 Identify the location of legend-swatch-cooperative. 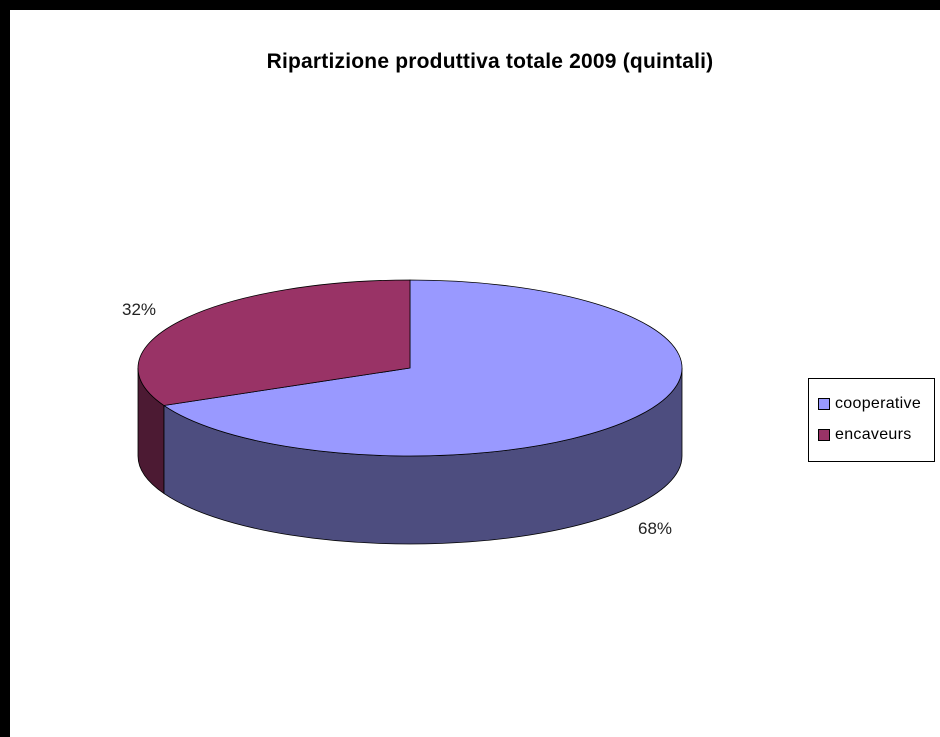
(824, 403).